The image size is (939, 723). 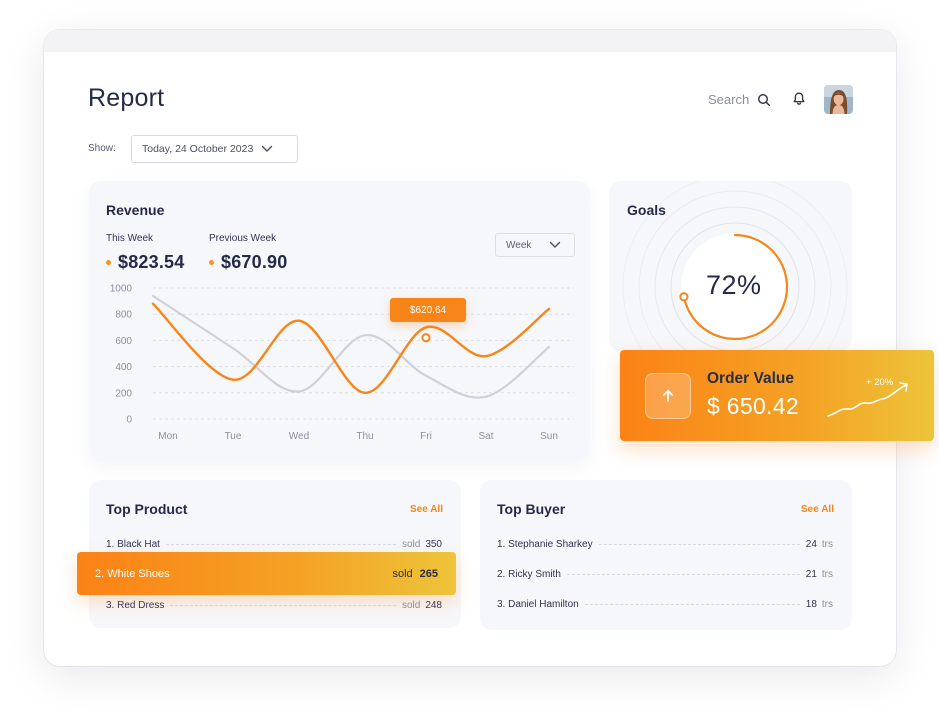 I want to click on list-item: 2. Ricky Smith 21 trs, so click(x=665, y=574).